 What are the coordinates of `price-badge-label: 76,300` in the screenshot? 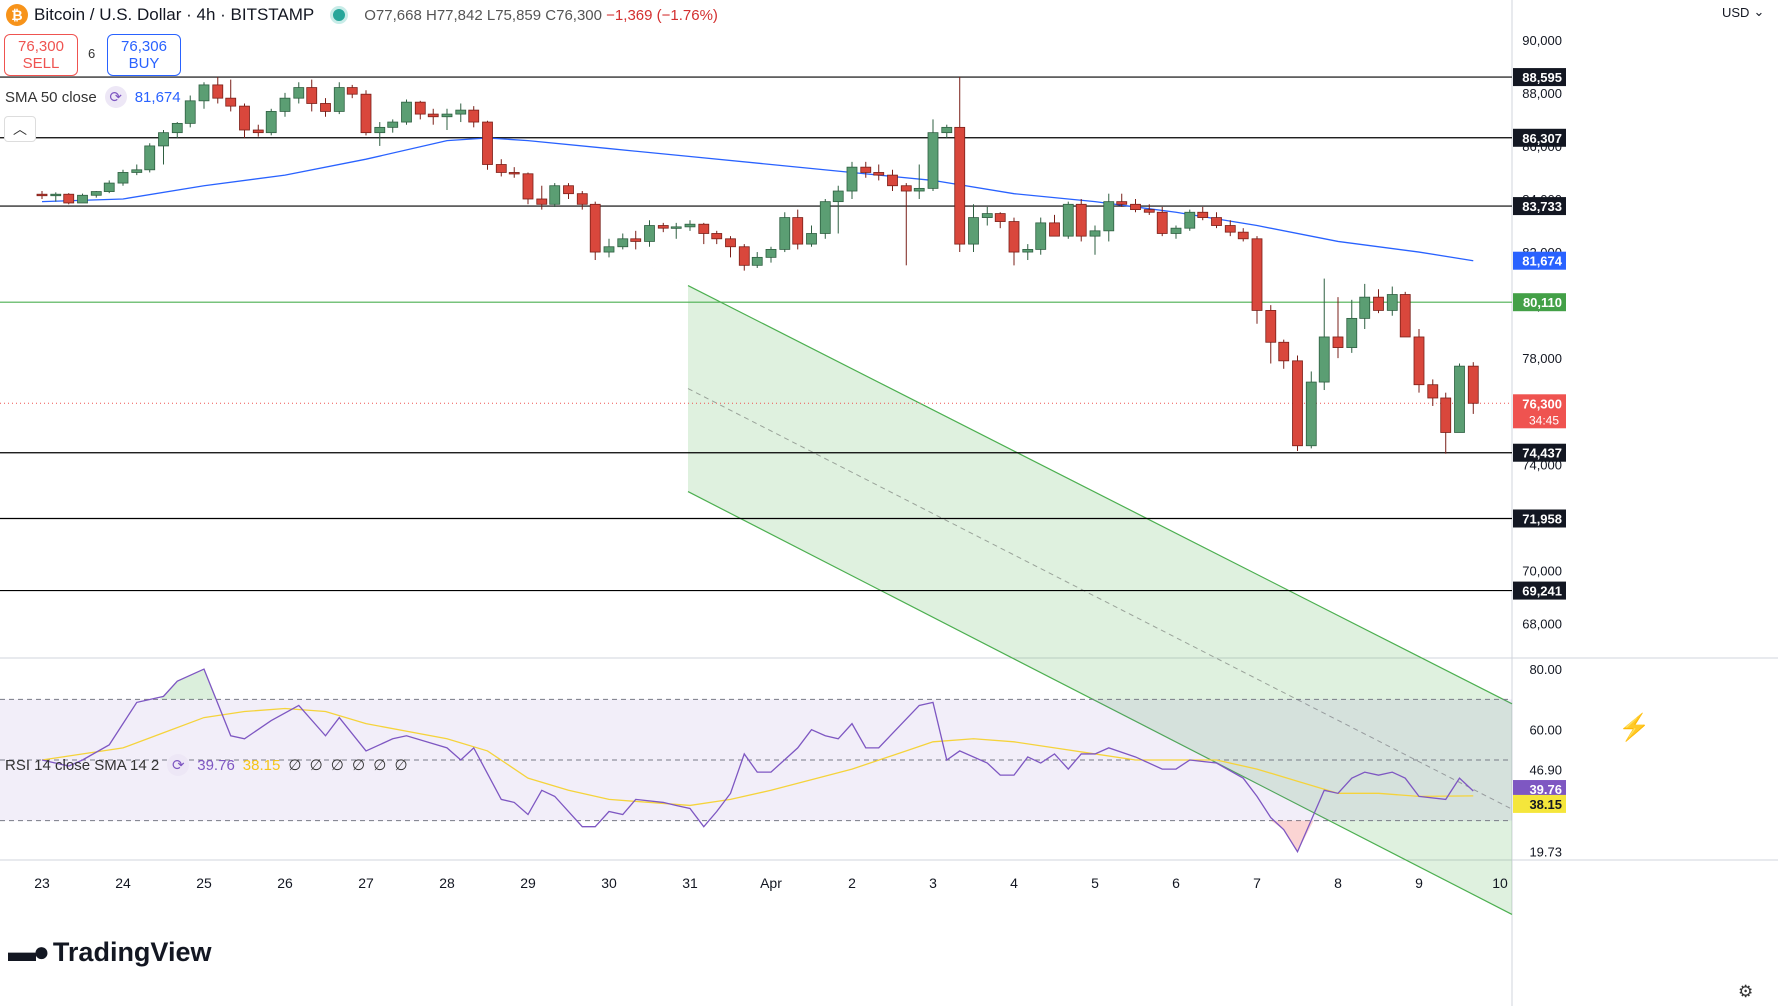 It's located at (1542, 403).